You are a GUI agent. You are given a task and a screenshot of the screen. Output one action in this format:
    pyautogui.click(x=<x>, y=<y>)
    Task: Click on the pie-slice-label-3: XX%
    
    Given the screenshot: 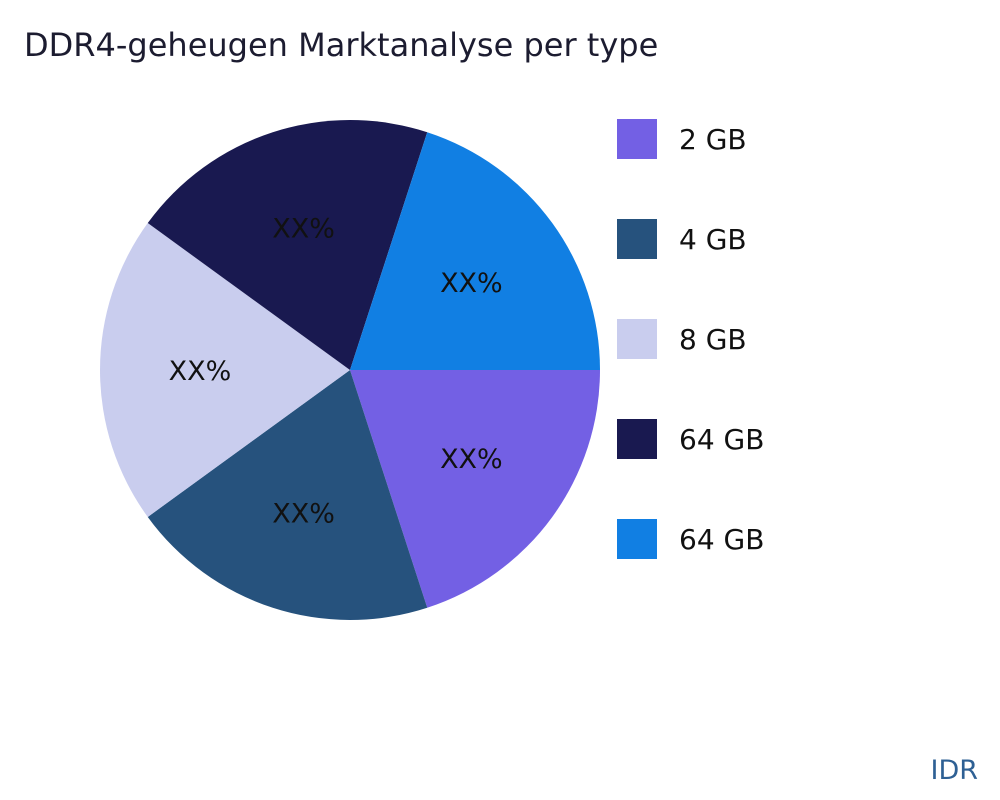 What is the action you would take?
    pyautogui.click(x=303, y=228)
    